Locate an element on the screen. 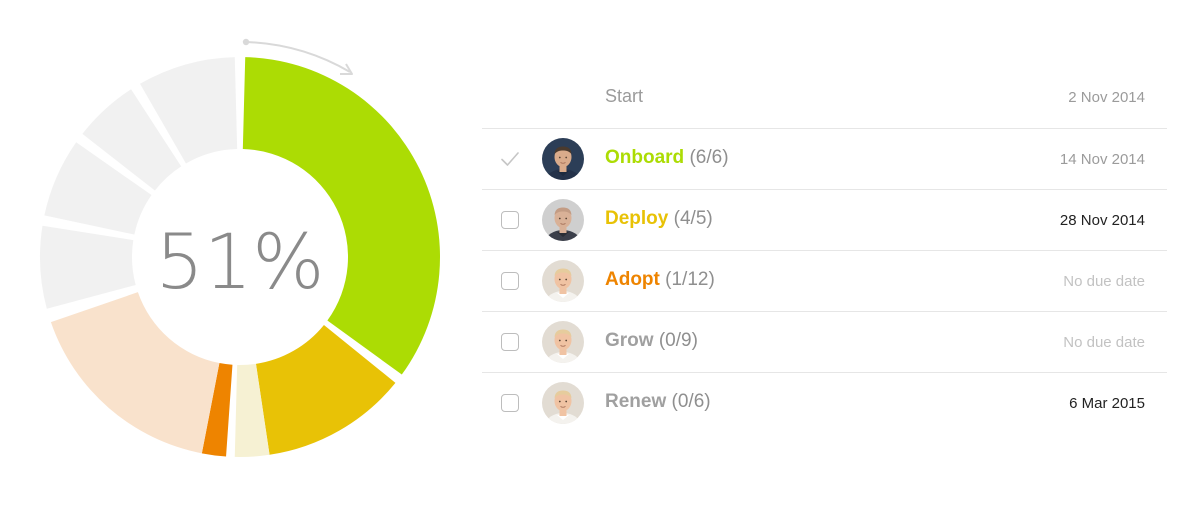 The image size is (1200, 507). due-date: 28 Nov 2014 is located at coordinates (1102, 220).